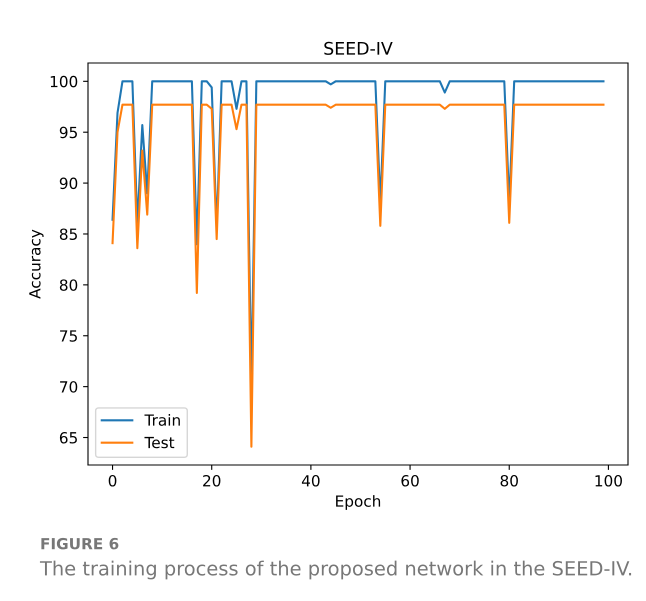 The height and width of the screenshot is (601, 646). What do you see at coordinates (311, 480) in the screenshot?
I see `x-tick-label: 40` at bounding box center [311, 480].